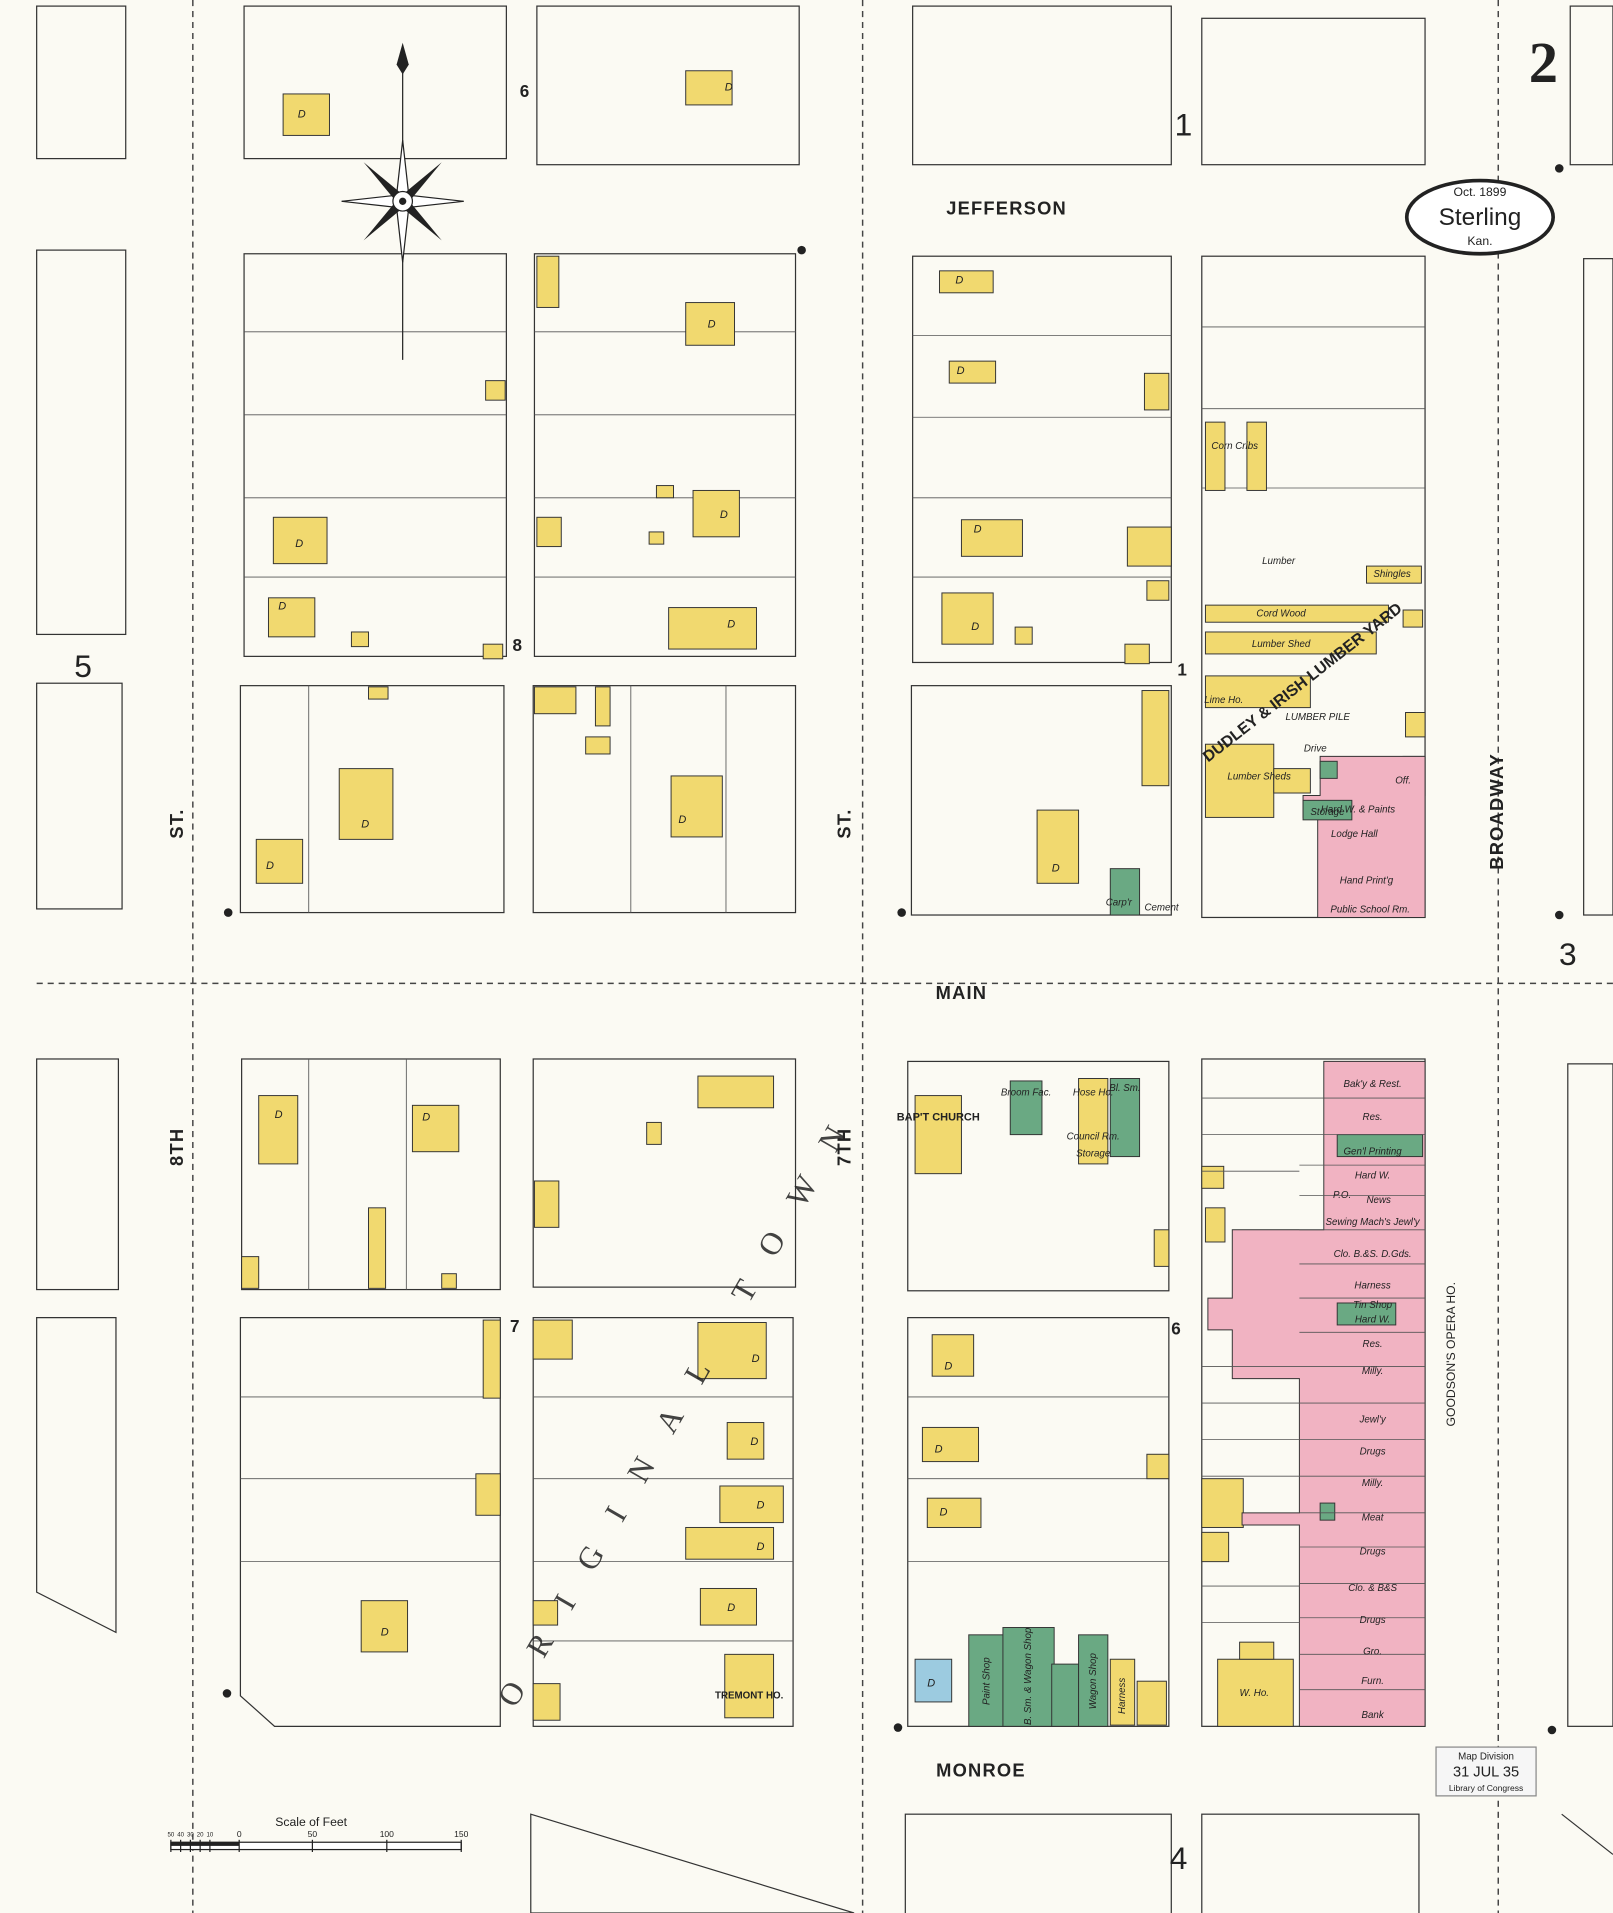  Describe the element at coordinates (83, 666) in the screenshot. I see `block-number: 5` at that location.